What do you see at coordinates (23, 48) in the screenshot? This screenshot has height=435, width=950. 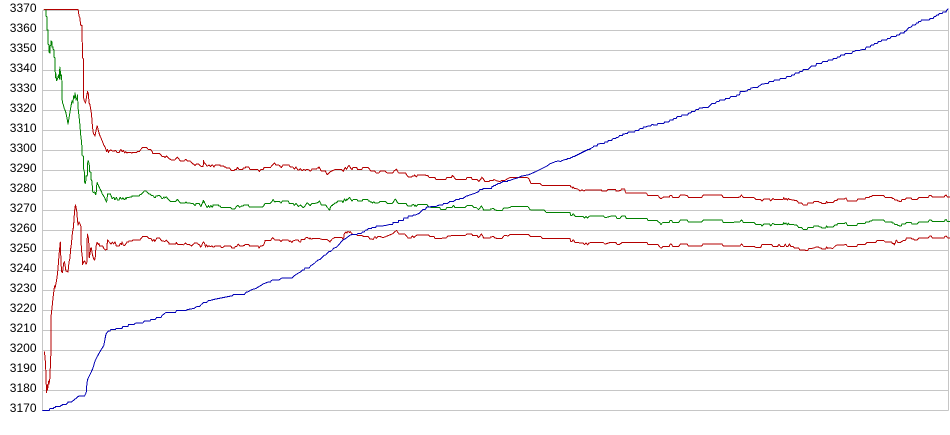 I see `svg-text: 3350` at bounding box center [23, 48].